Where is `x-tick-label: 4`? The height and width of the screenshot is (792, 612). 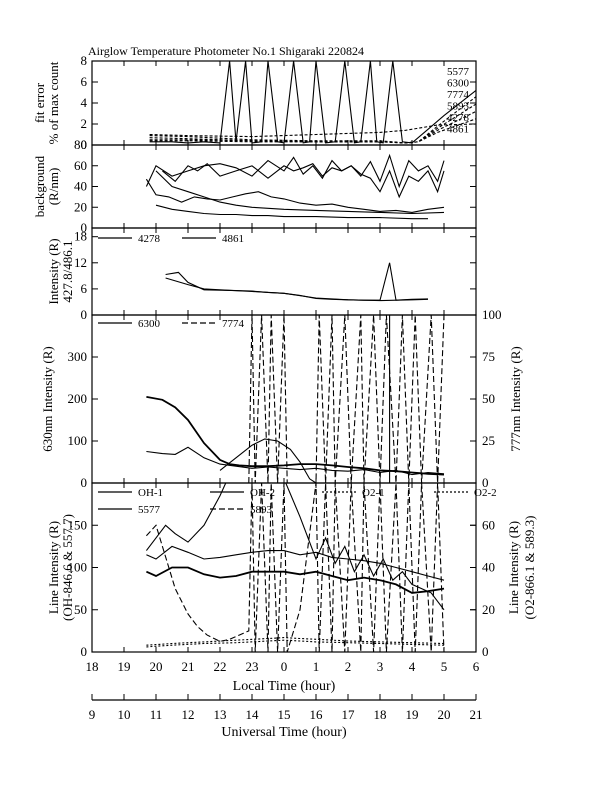
x-tick-label: 4 is located at coordinates (412, 666).